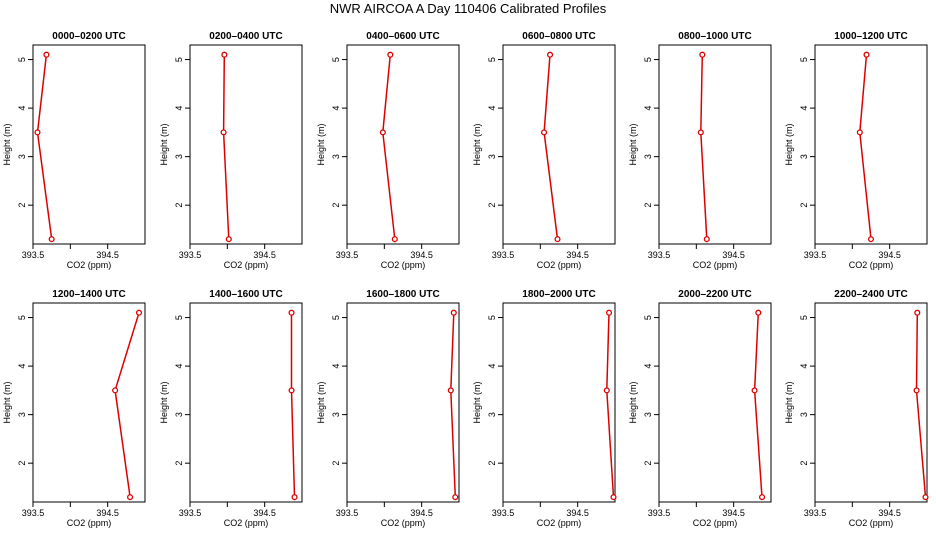 Image resolution: width=936 pixels, height=540 pixels. I want to click on panel-title: 0400–0600 UTC, so click(402, 36).